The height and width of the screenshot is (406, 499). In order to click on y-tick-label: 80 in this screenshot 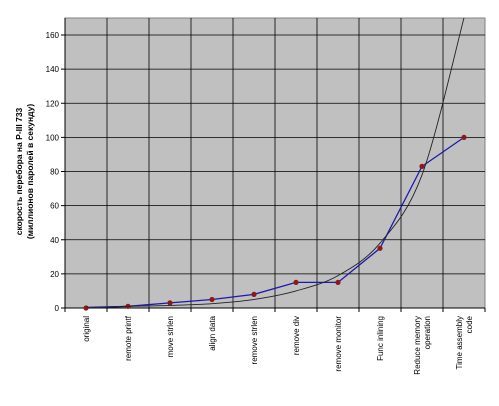, I will do `click(54, 172)`.